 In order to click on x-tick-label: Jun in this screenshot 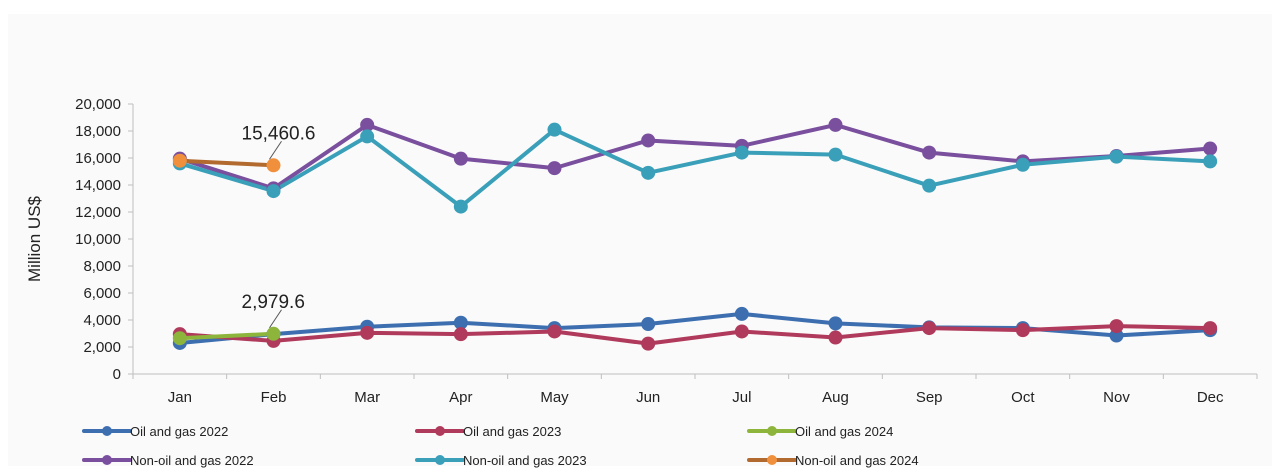, I will do `click(648, 397)`.